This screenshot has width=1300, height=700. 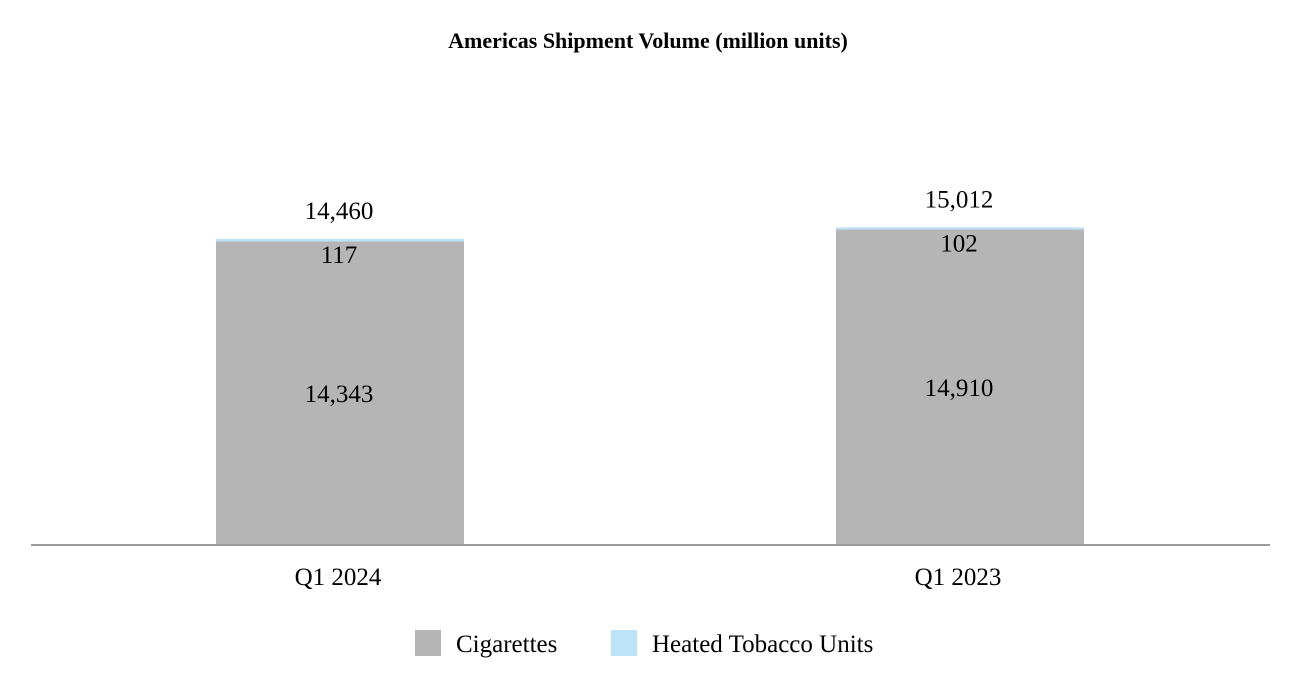 I want to click on data-label-cigarettes-0: 14,343, so click(x=339, y=394).